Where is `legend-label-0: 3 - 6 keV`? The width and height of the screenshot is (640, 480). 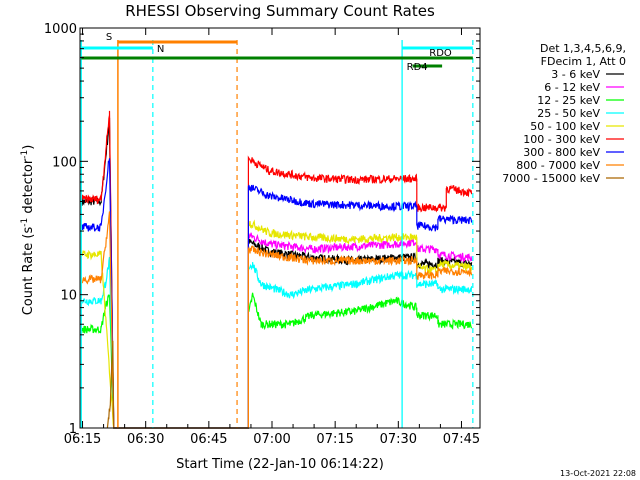 legend-label-0: 3 - 6 keV is located at coordinates (575, 74).